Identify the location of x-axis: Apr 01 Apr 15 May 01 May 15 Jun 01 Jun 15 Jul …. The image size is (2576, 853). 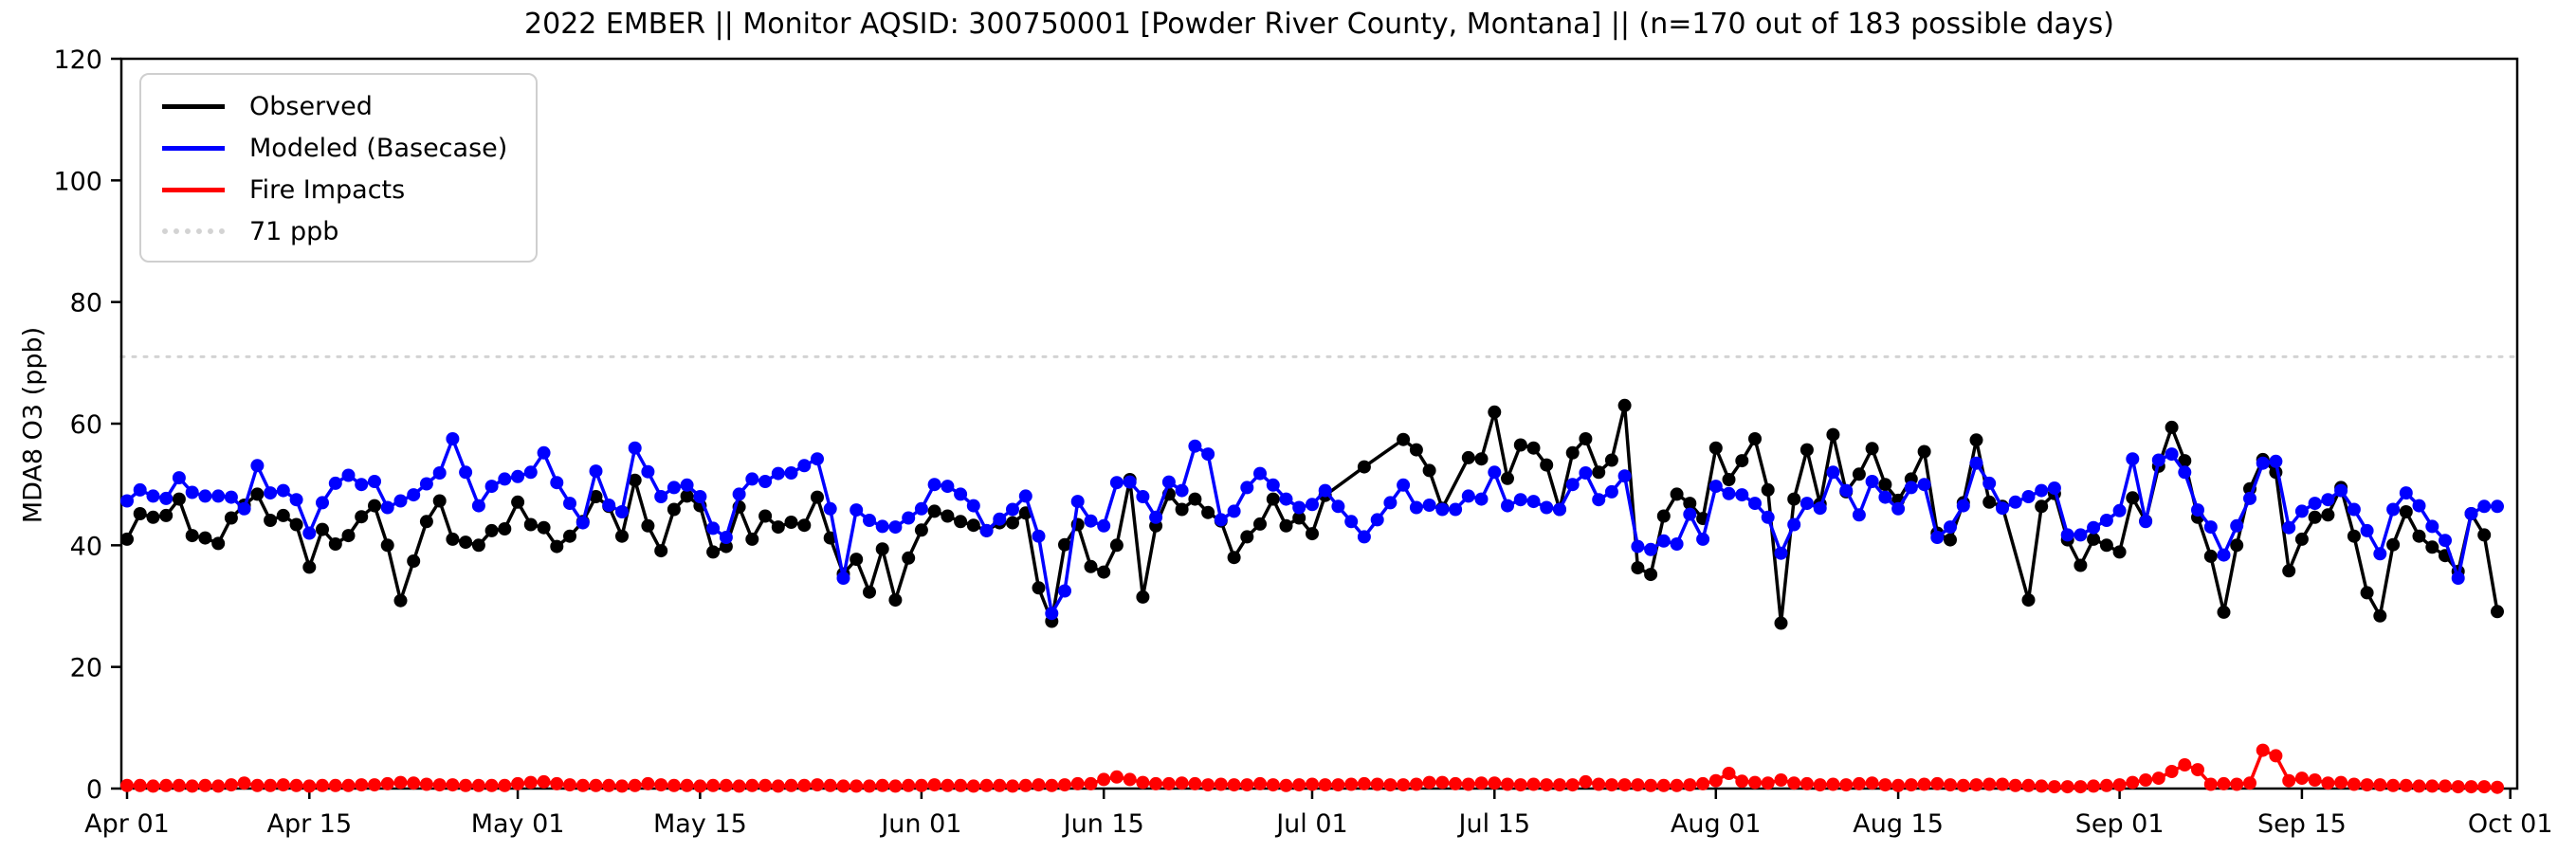
(1318, 814).